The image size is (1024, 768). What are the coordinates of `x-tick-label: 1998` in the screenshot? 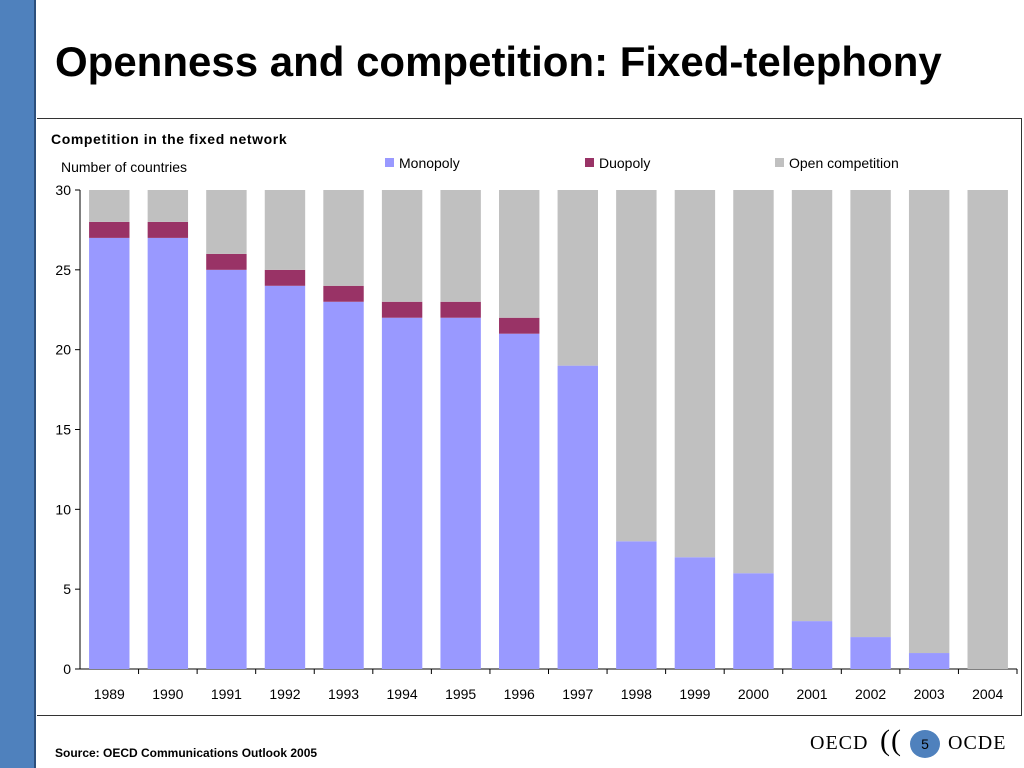 It's located at (636, 694).